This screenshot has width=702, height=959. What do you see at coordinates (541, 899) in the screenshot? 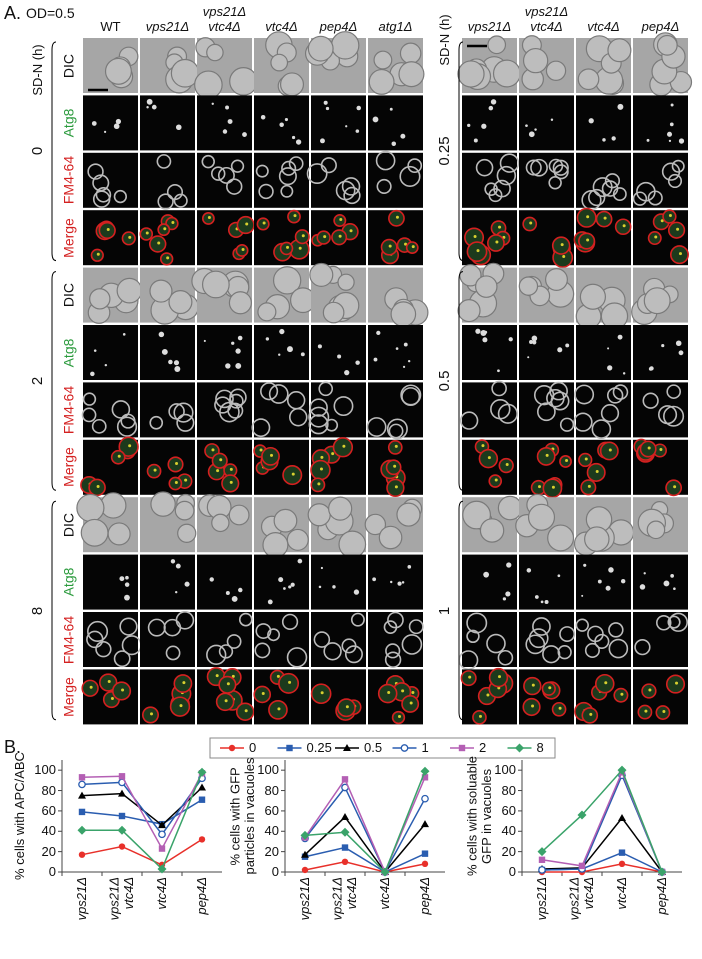
I see `x-tick-label: vps21Δ` at bounding box center [541, 899].